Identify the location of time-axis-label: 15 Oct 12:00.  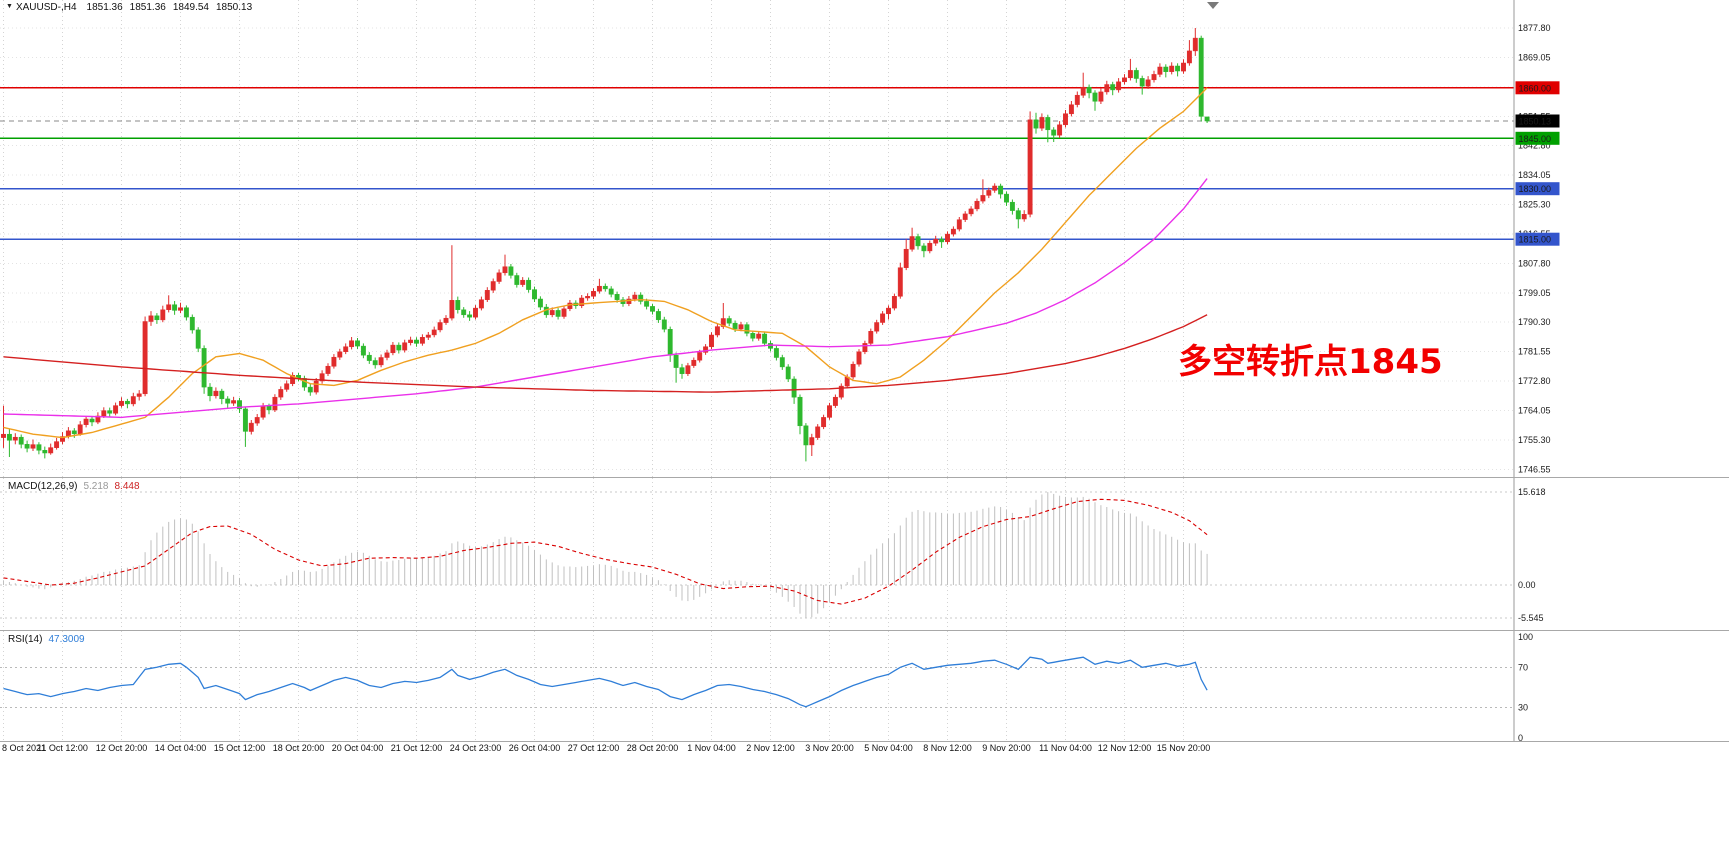
(239, 748).